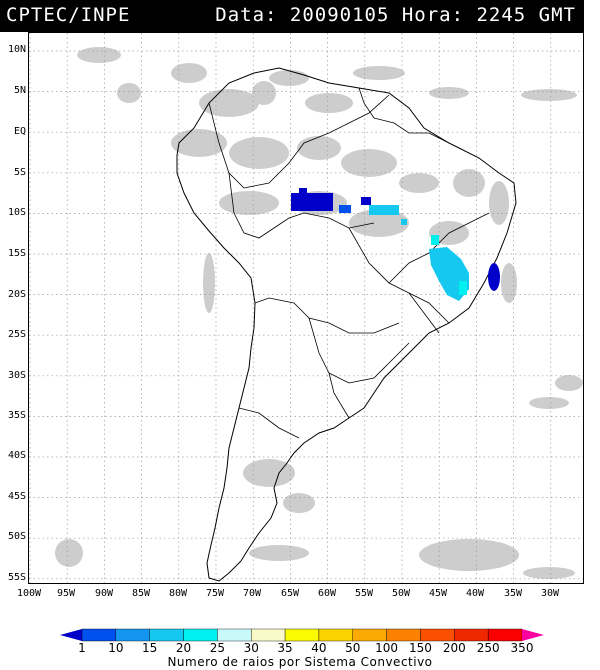 This screenshot has width=600, height=670. I want to click on colorbar-tick-label: 35, so click(285, 648).